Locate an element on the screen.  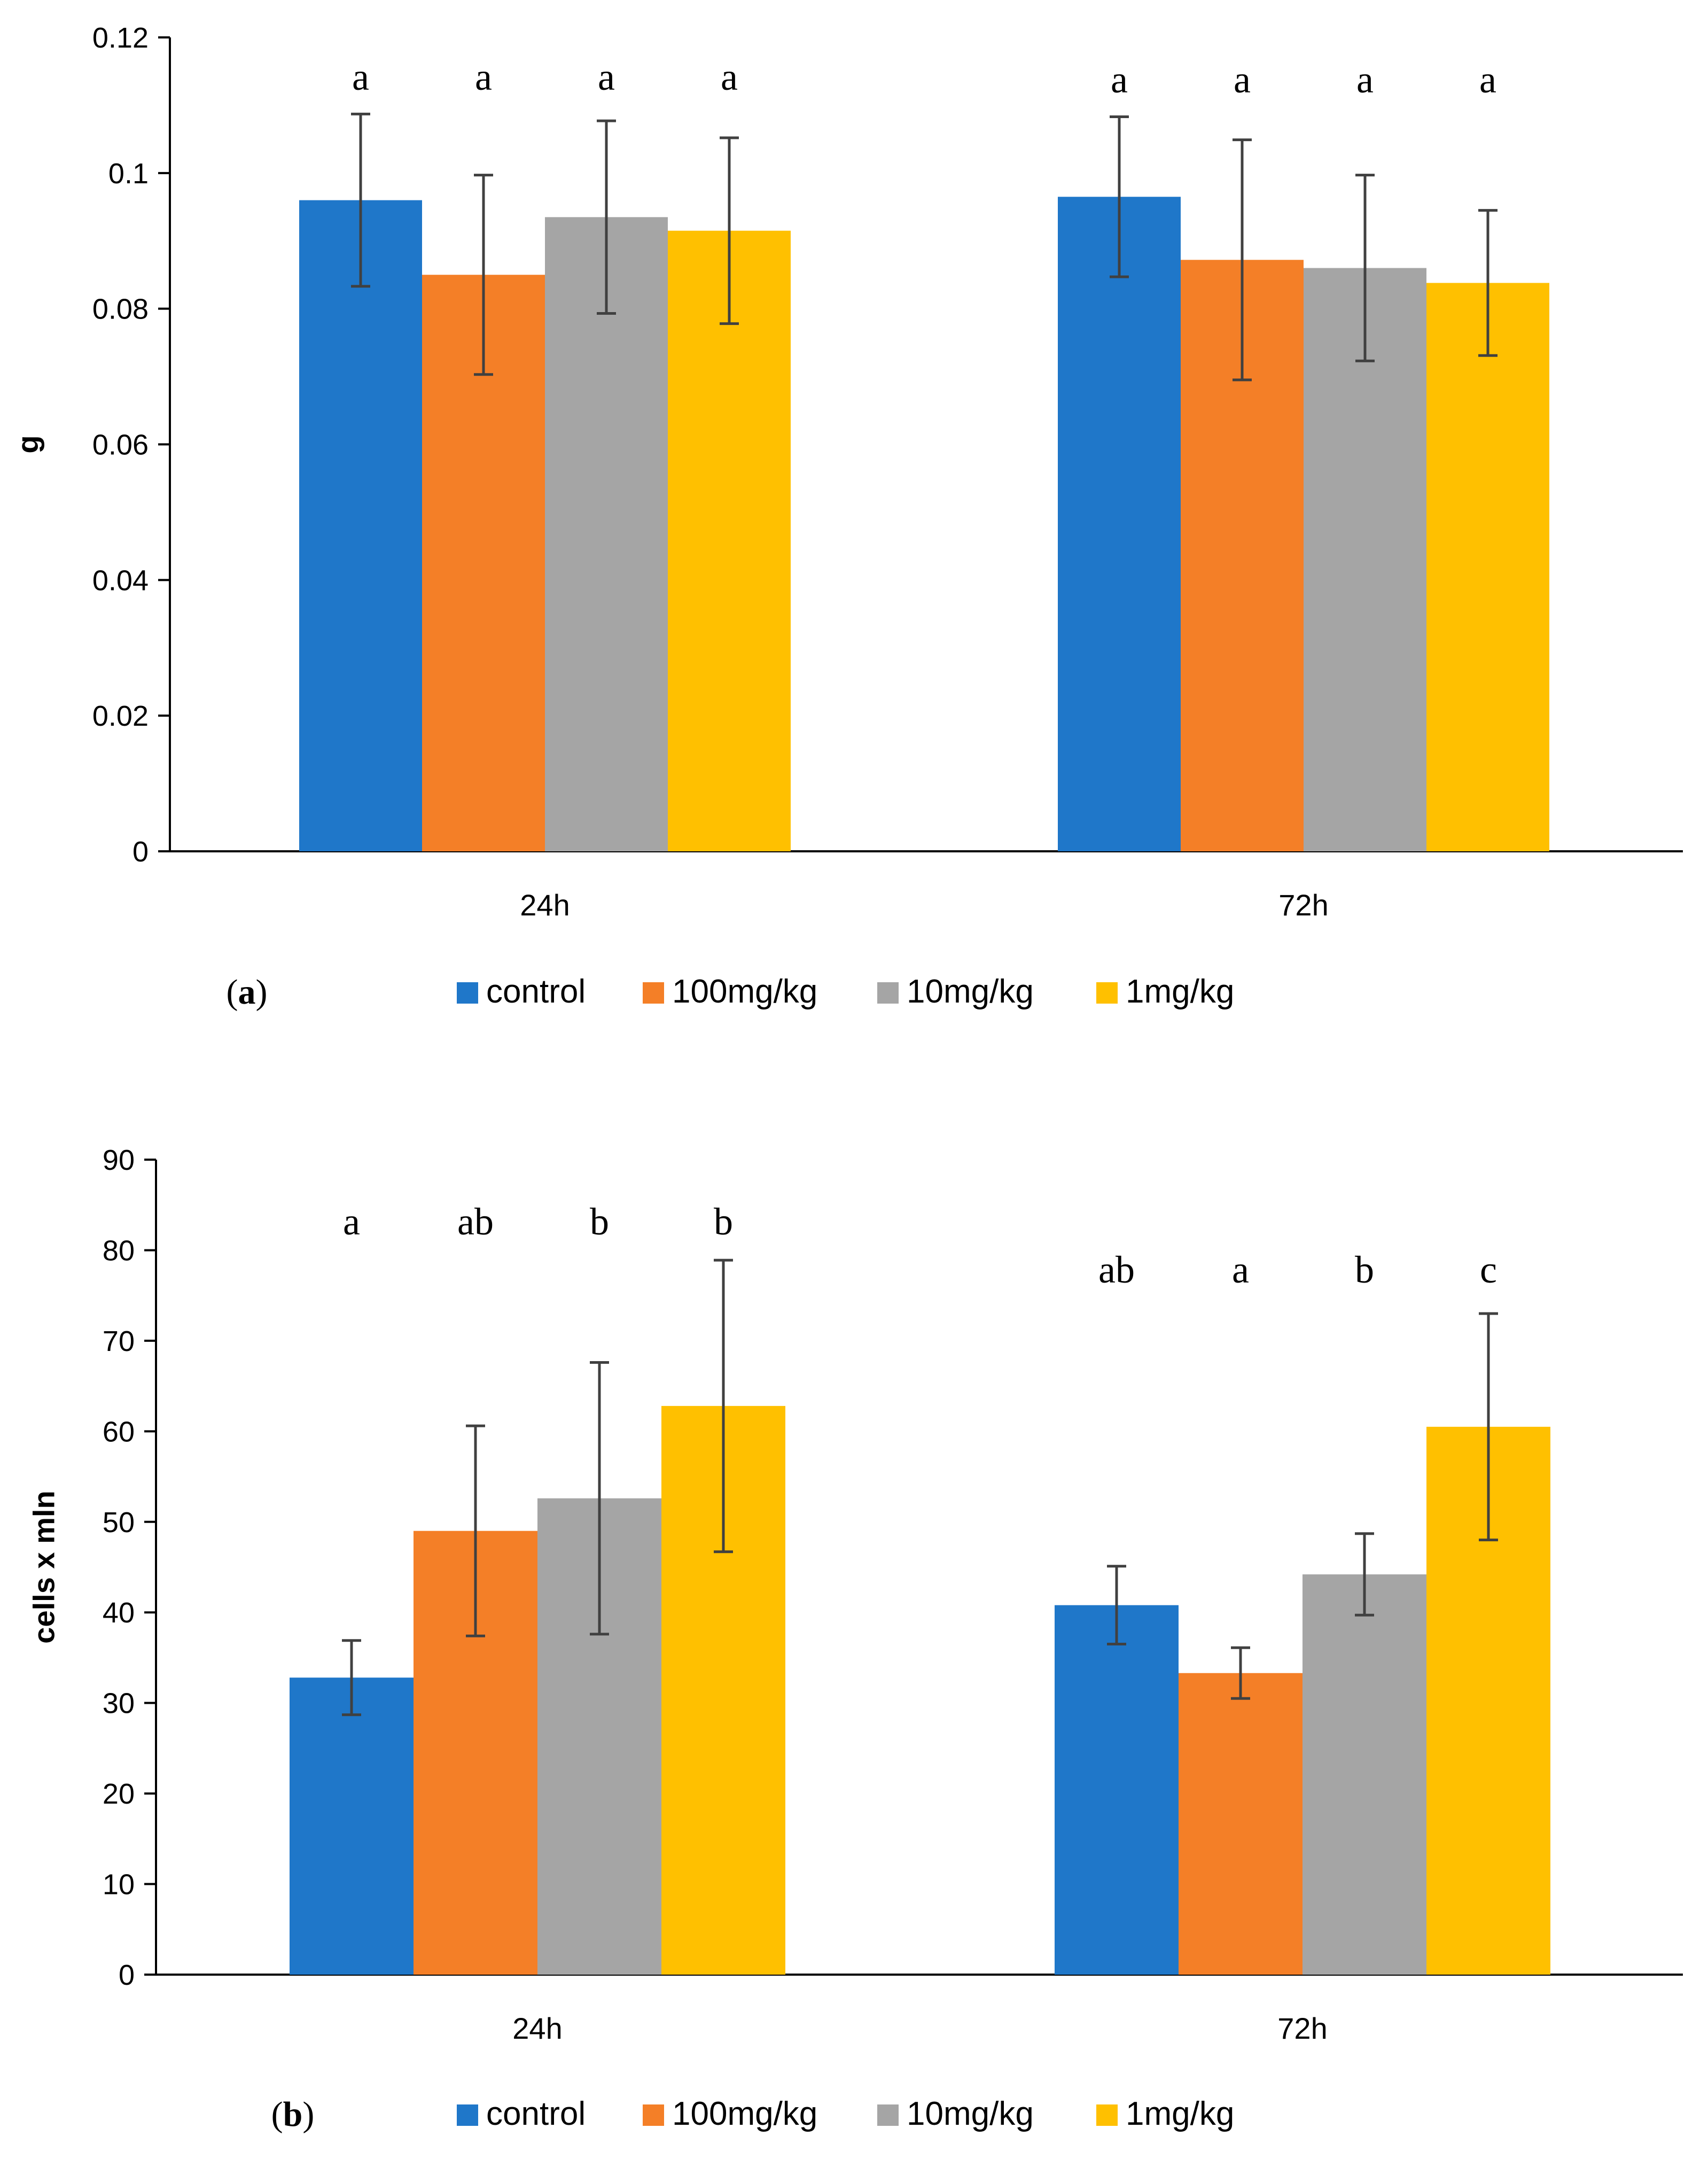
y-tick-label: 0.08 is located at coordinates (120, 309).